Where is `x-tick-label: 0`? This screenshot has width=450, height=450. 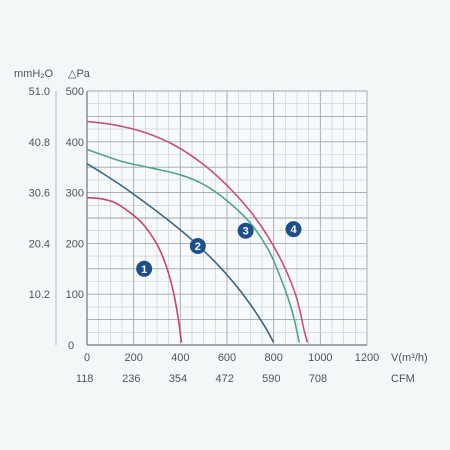
x-tick-label: 0 is located at coordinates (87, 358).